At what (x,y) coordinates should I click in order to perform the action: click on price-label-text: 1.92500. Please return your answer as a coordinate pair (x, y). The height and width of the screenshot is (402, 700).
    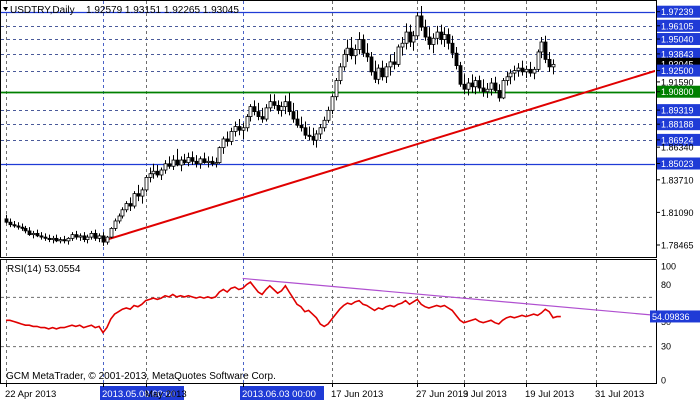
    Looking at the image, I should click on (677, 71).